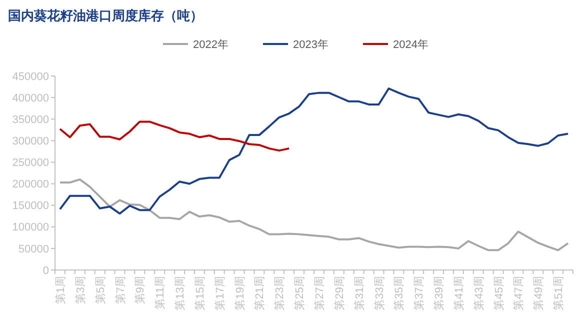 The height and width of the screenshot is (330, 586). I want to click on x-tick-label: 第1周, so click(60, 290).